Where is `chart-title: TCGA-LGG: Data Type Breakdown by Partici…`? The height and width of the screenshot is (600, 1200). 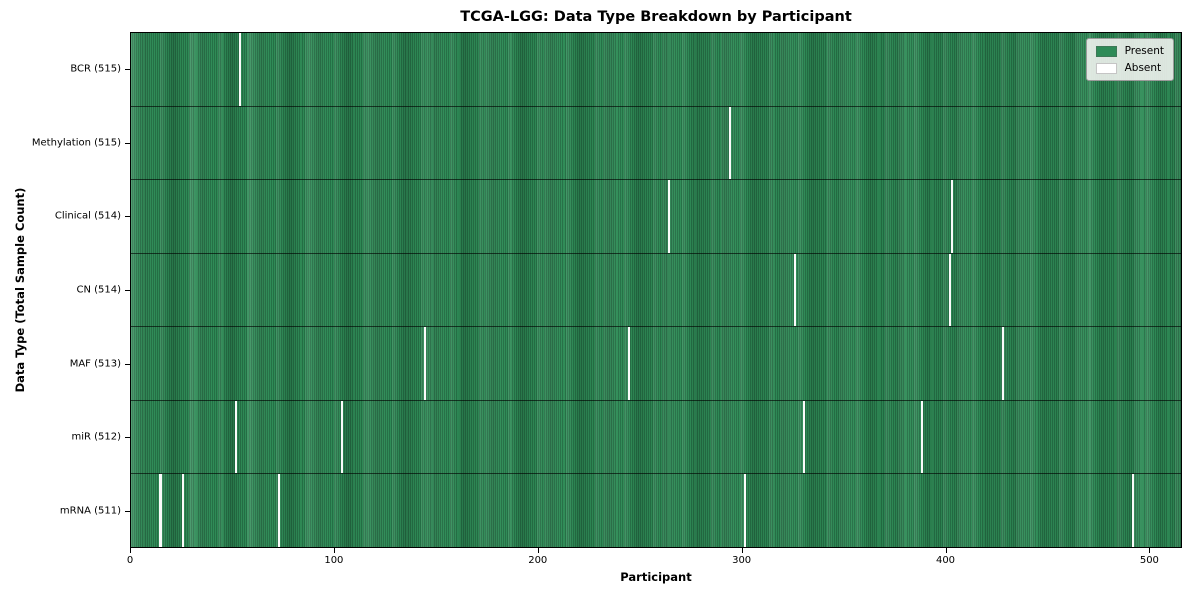 chart-title: TCGA-LGG: Data Type Breakdown by Partici… is located at coordinates (656, 17).